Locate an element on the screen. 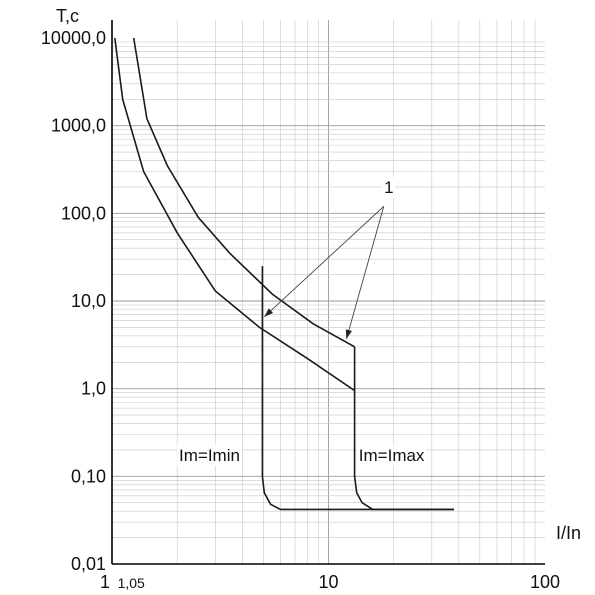 This screenshot has width=595, height=595. curve-trip-min is located at coordinates (357, 388).